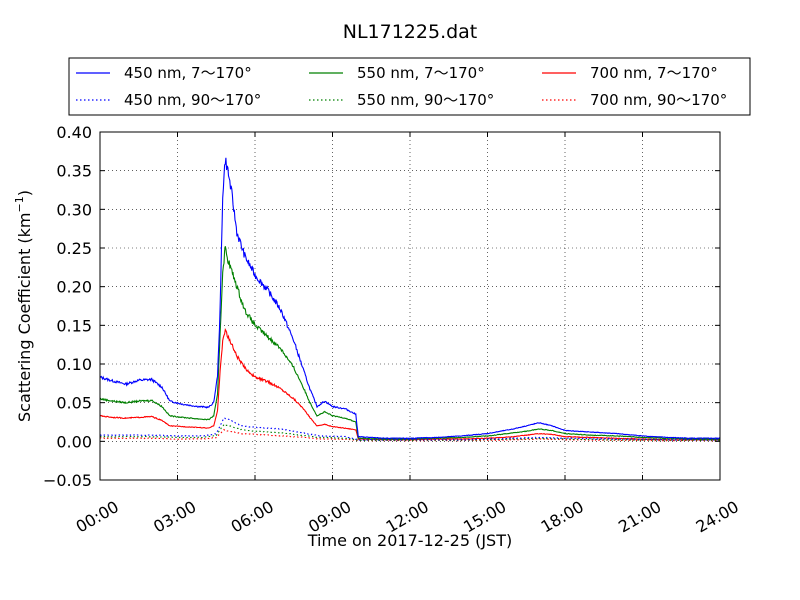 This screenshot has width=800, height=600. What do you see at coordinates (192, 100) in the screenshot?
I see `legend-label: 450 nm, 90～170°` at bounding box center [192, 100].